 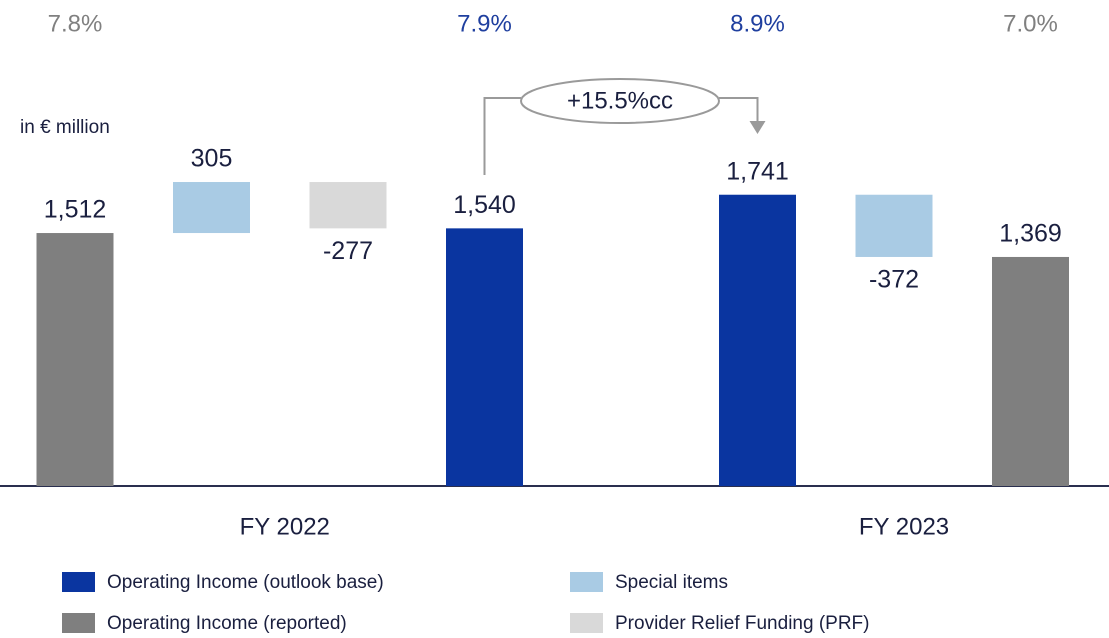 What do you see at coordinates (621, 136) in the screenshot?
I see `annotation-line` at bounding box center [621, 136].